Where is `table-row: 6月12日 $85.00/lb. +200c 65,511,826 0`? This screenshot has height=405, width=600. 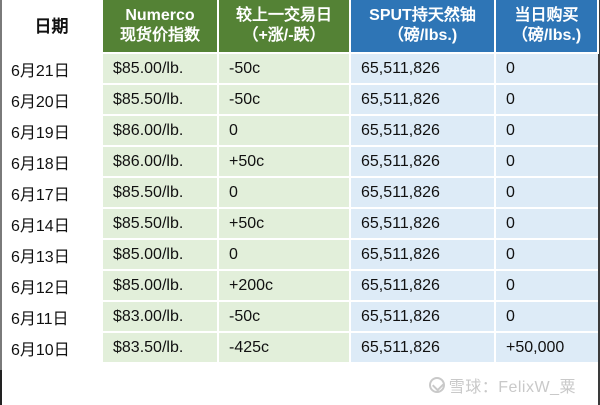 table-row: 6月12日 $85.00/lb. +200c 65,511,826 0 is located at coordinates (300, 285).